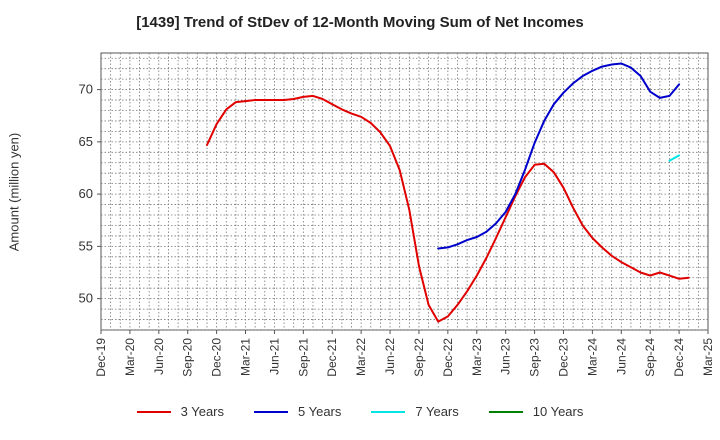 This screenshot has width=720, height=440. Describe the element at coordinates (448, 357) in the screenshot. I see `x-tick-label: Dec-22` at that location.